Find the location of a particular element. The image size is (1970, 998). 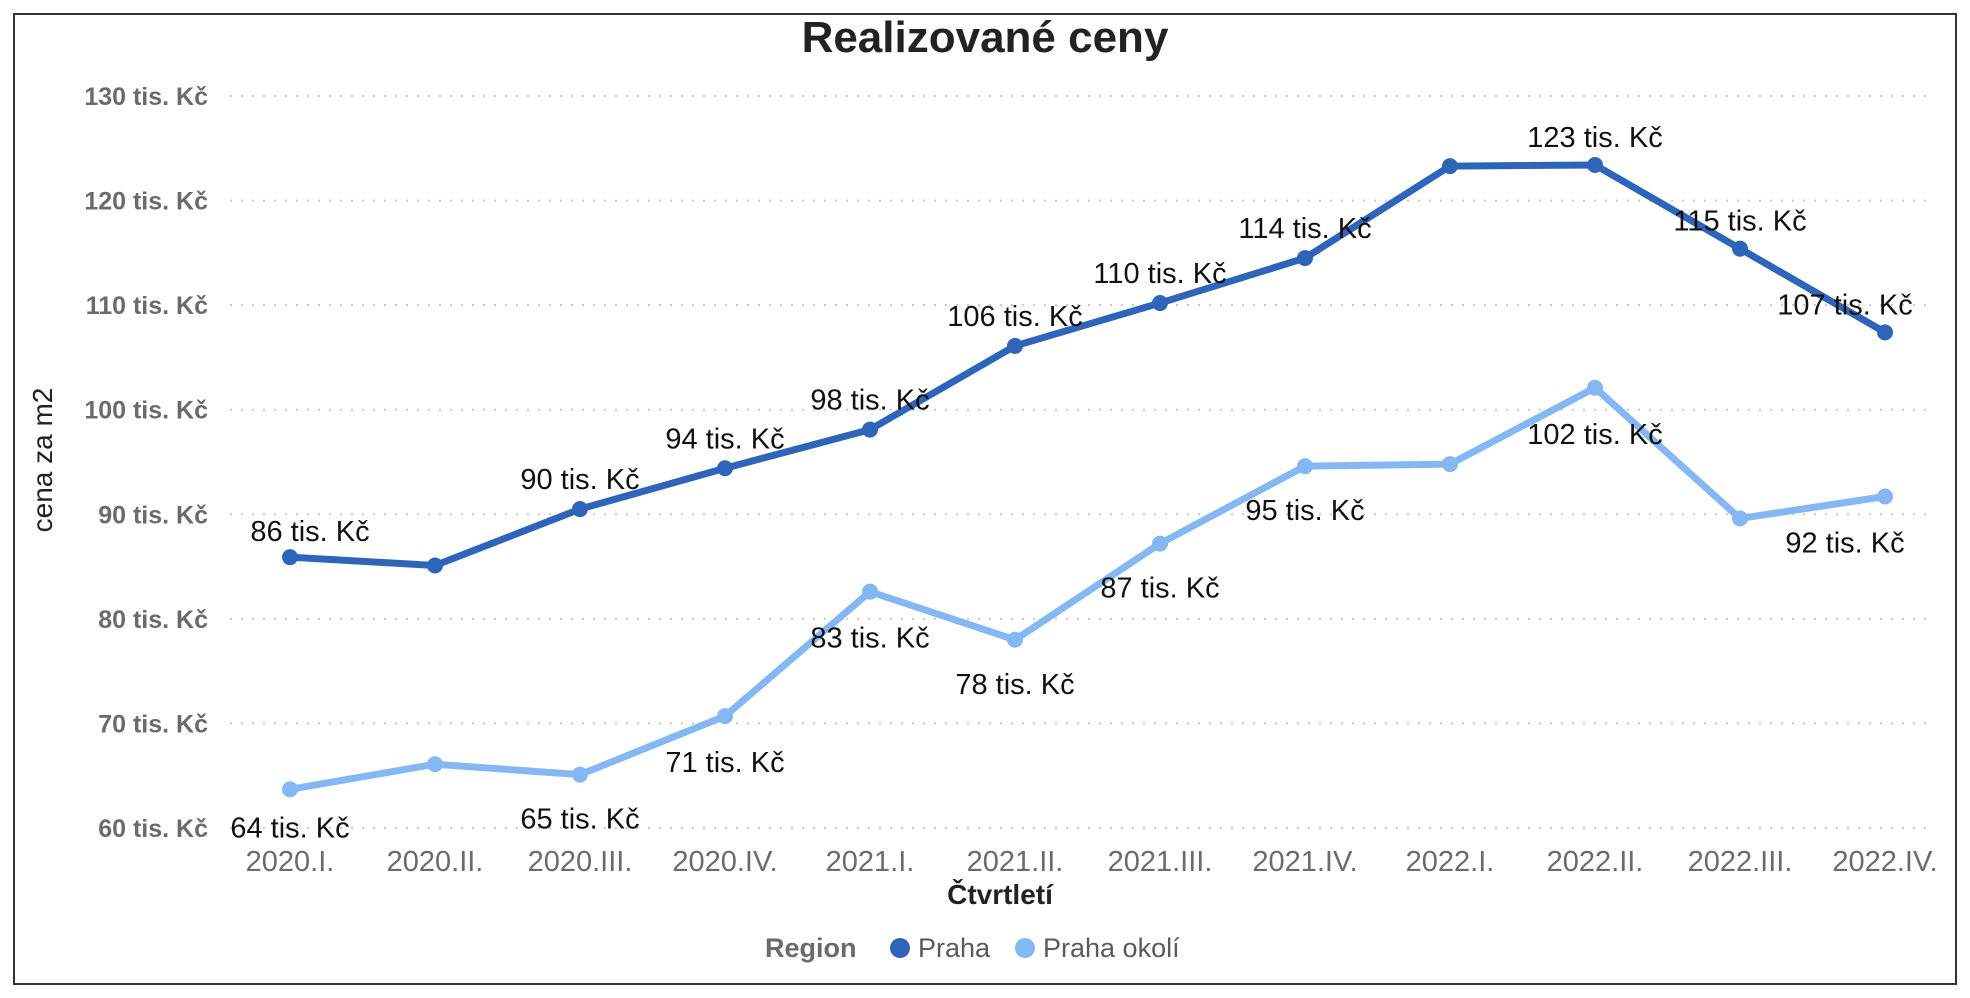

data-label: 65 tis. Kč is located at coordinates (579, 820).